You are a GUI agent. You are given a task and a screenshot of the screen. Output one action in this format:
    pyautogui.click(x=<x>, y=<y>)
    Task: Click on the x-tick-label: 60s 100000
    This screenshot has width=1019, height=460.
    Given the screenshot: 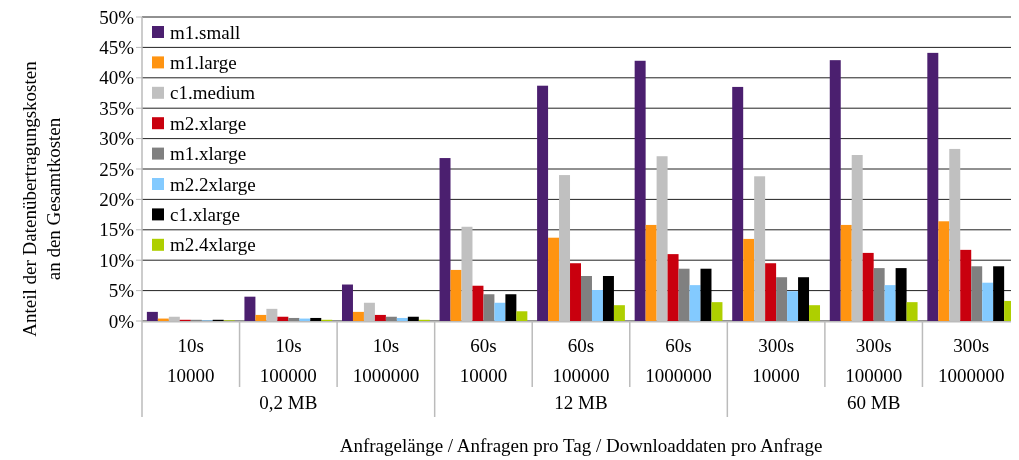 What is the action you would take?
    pyautogui.click(x=581, y=360)
    